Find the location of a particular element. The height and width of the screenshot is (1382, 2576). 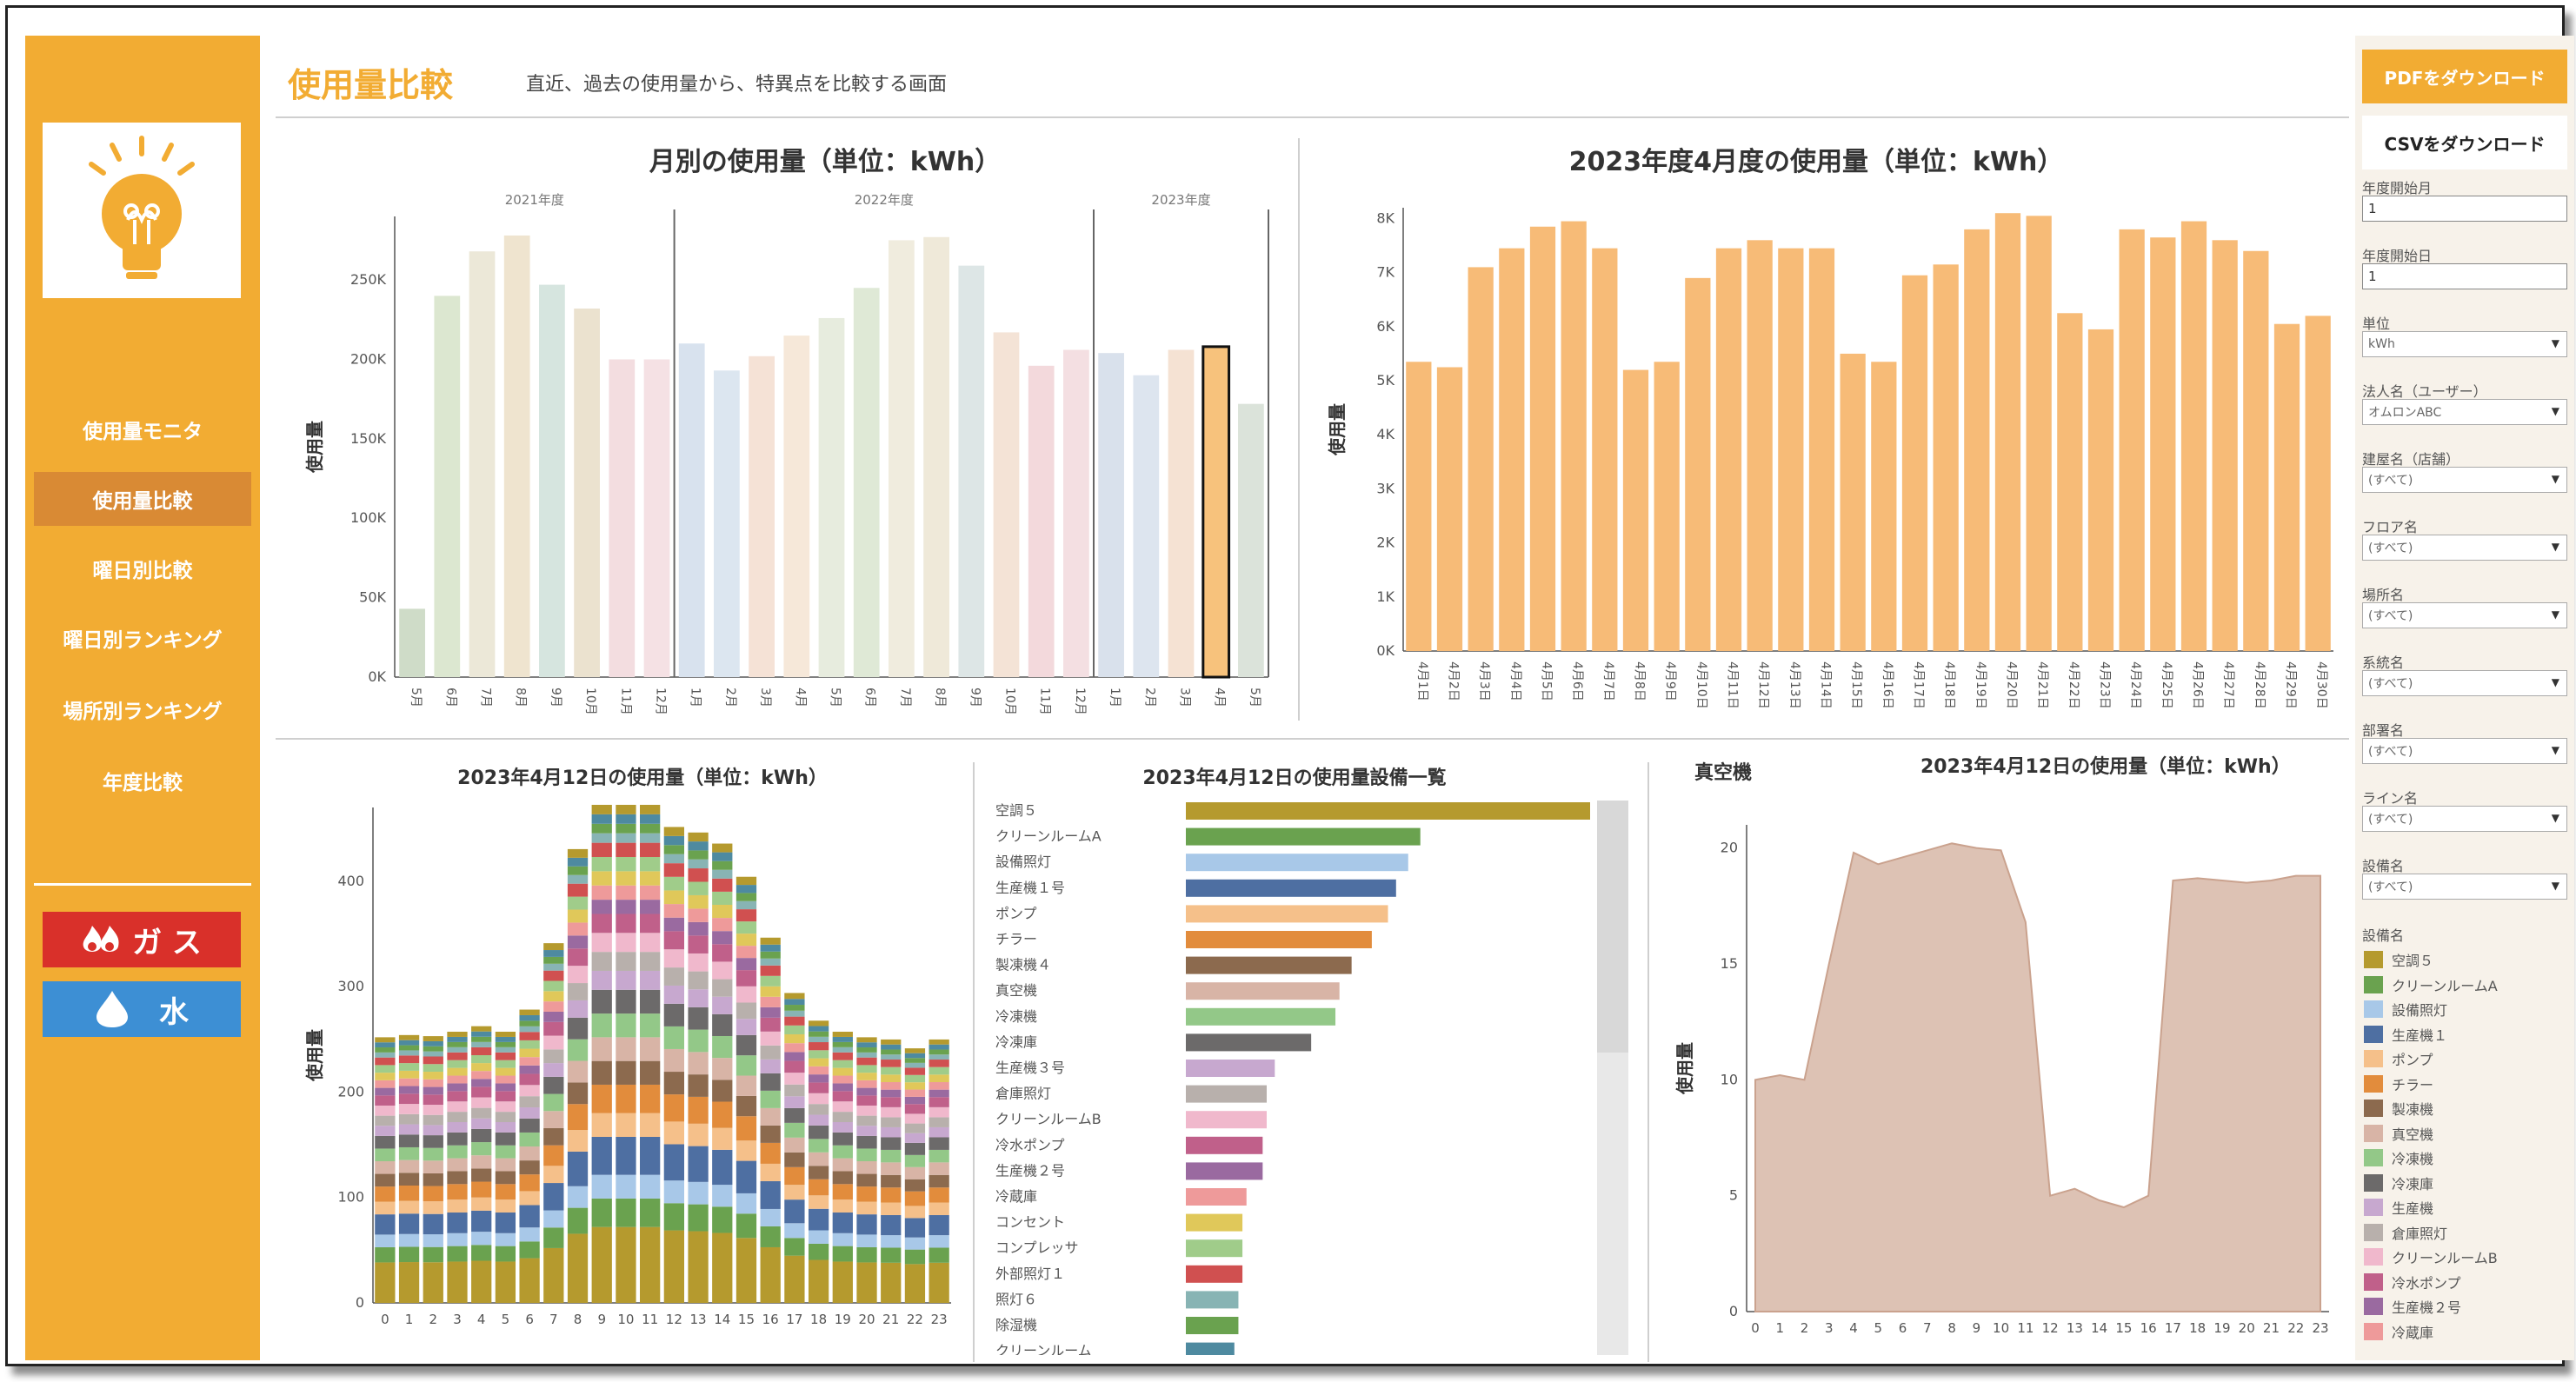

legend-item: 冷凍機 is located at coordinates (2398, 1157).